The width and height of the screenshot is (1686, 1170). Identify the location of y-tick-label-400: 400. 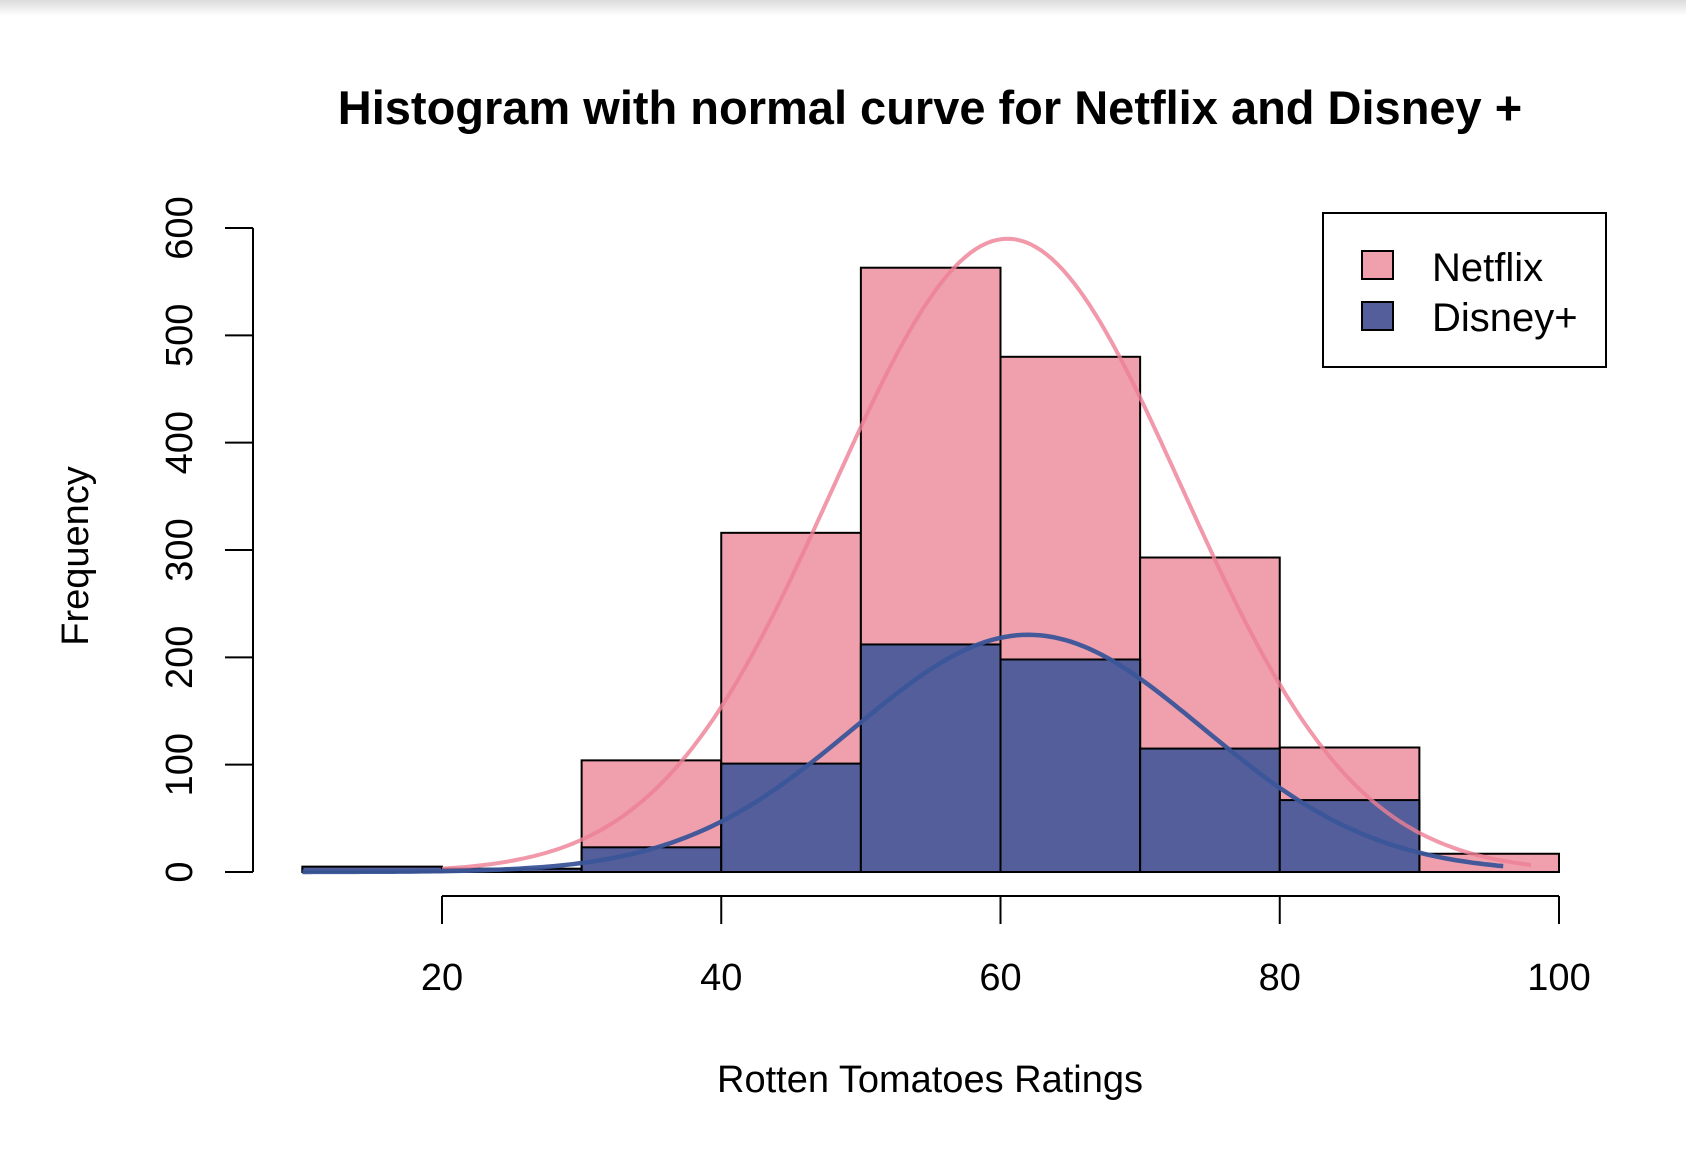
(180, 442).